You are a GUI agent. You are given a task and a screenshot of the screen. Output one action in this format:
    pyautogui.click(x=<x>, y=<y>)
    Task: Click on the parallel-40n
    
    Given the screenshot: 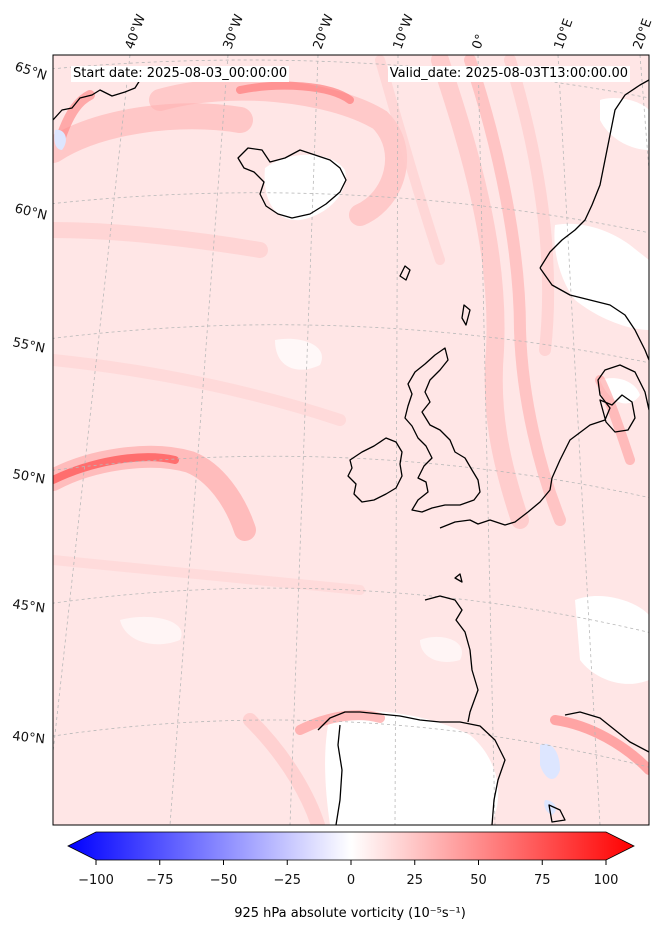 What is the action you would take?
    pyautogui.click(x=351, y=743)
    